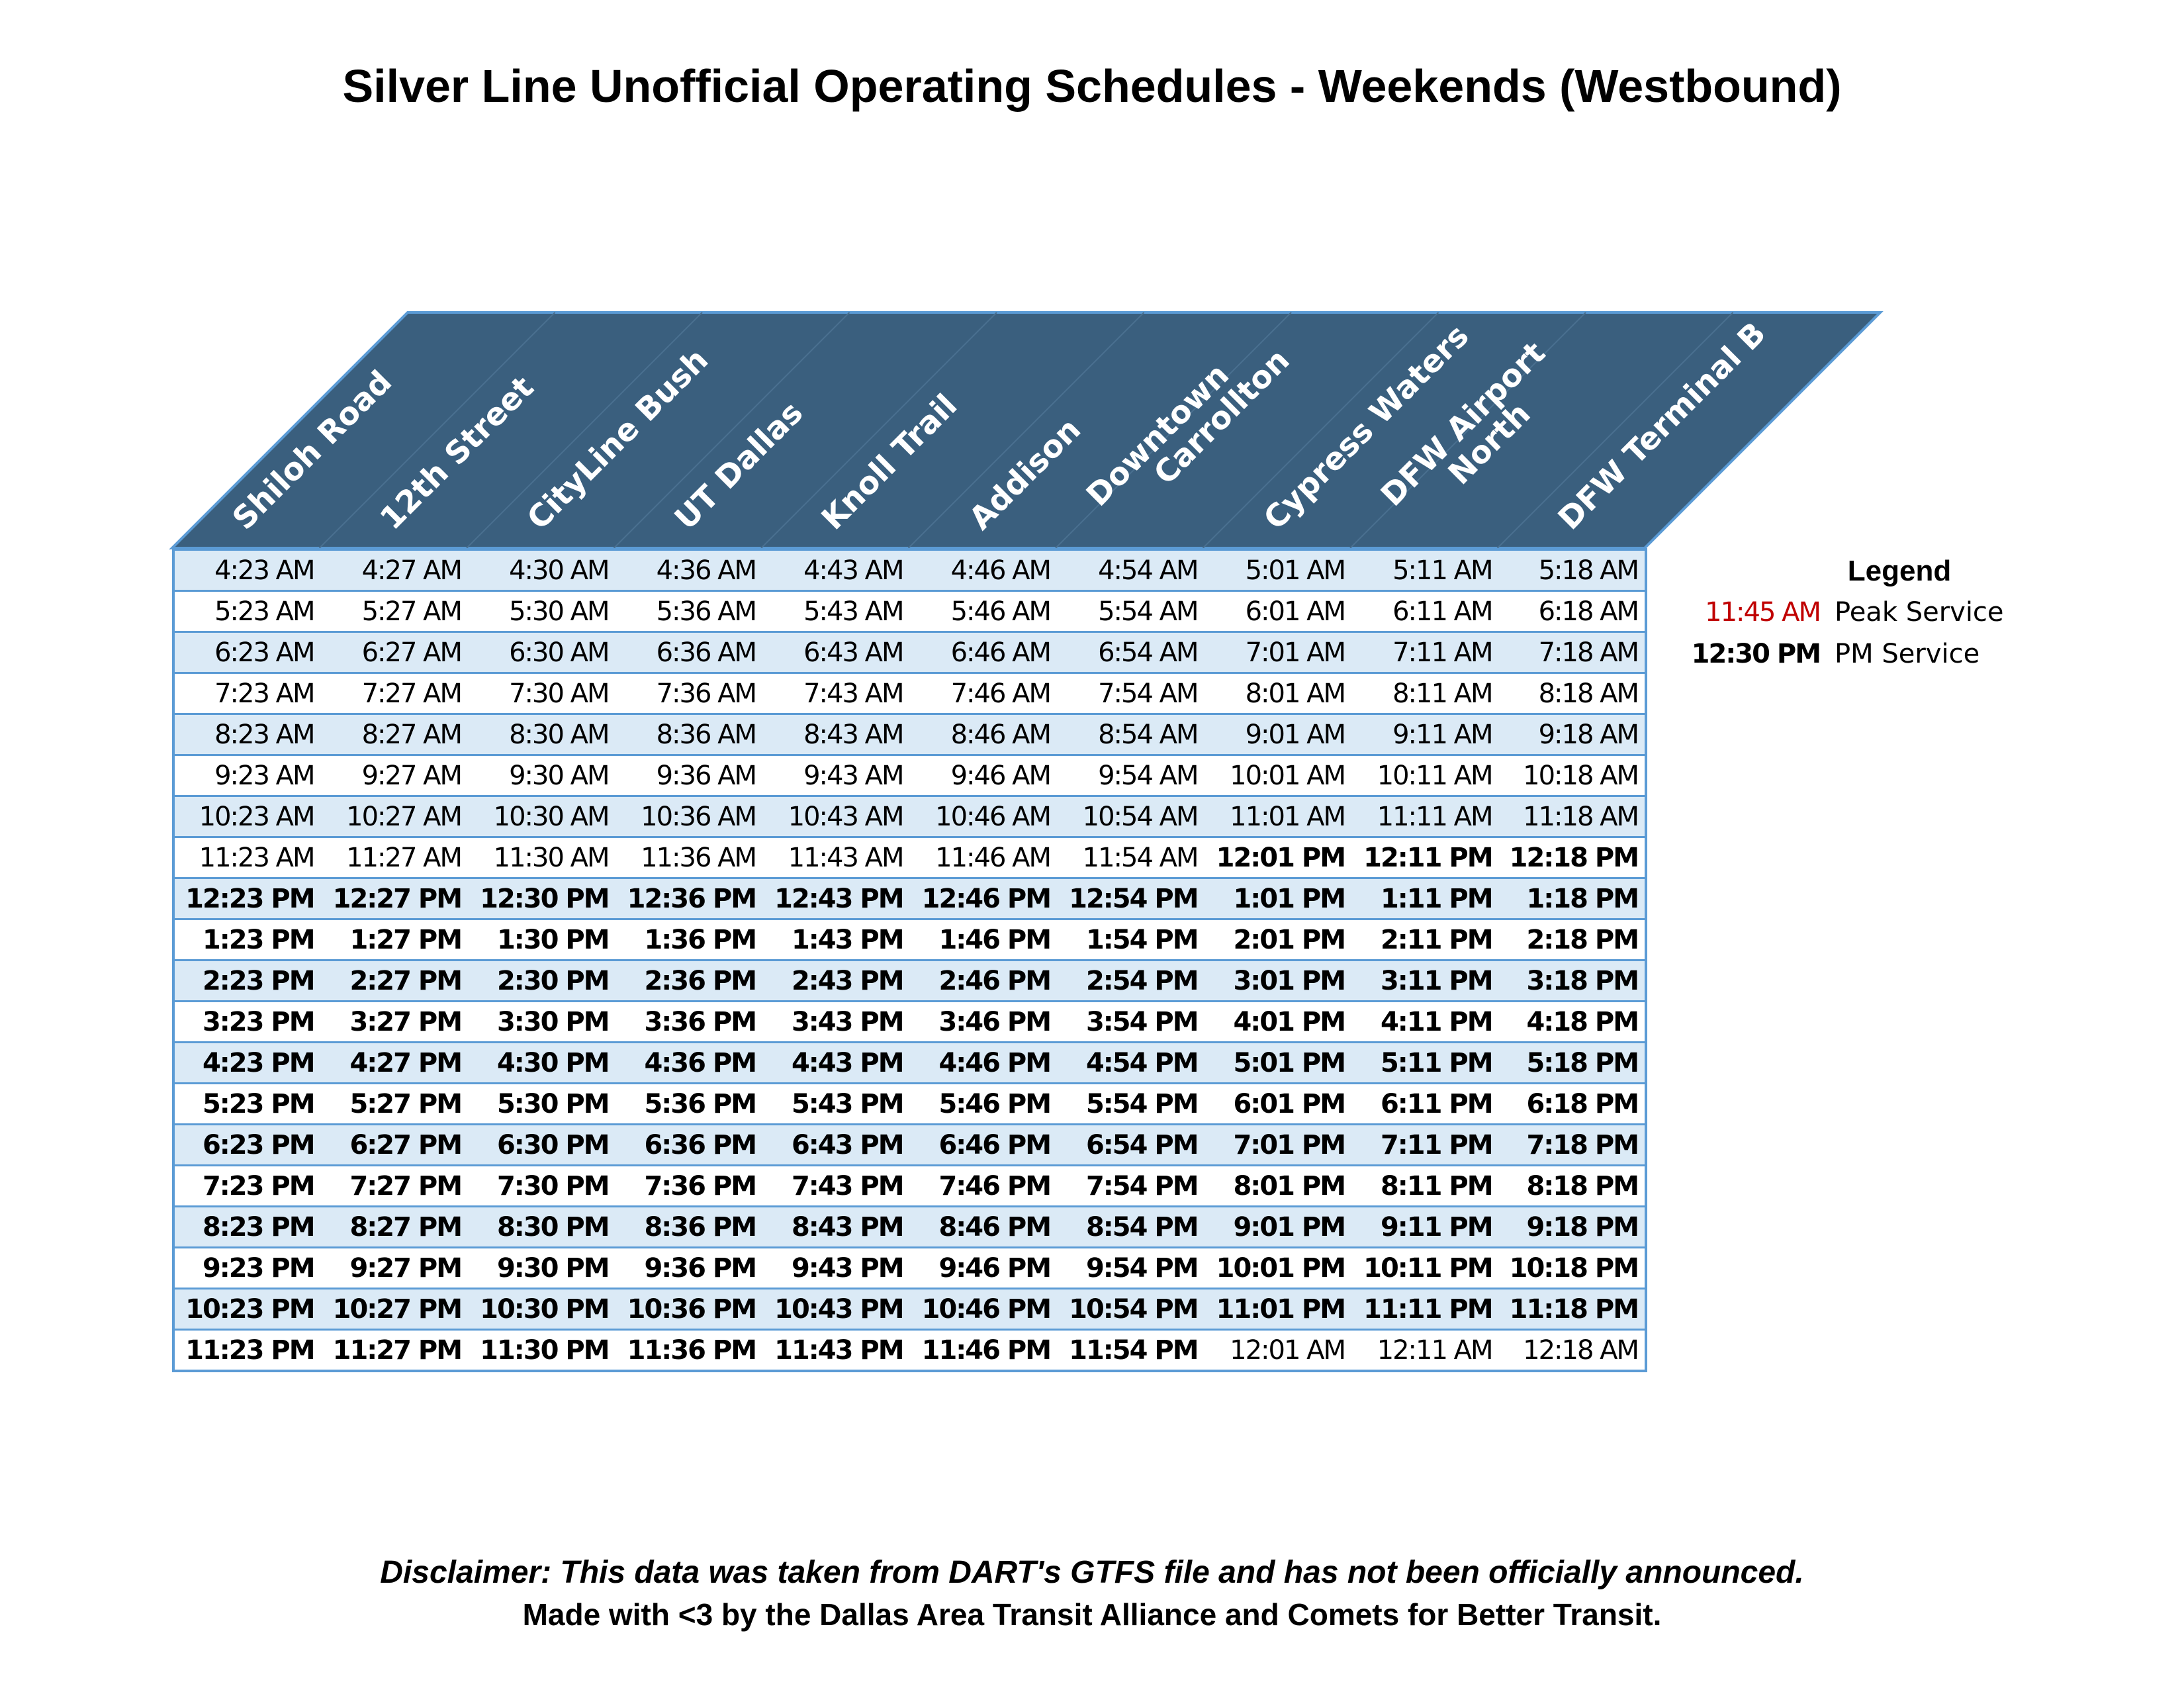 The image size is (2184, 1688). What do you see at coordinates (394, 939) in the screenshot?
I see `departure-time: 1:27 PM` at bounding box center [394, 939].